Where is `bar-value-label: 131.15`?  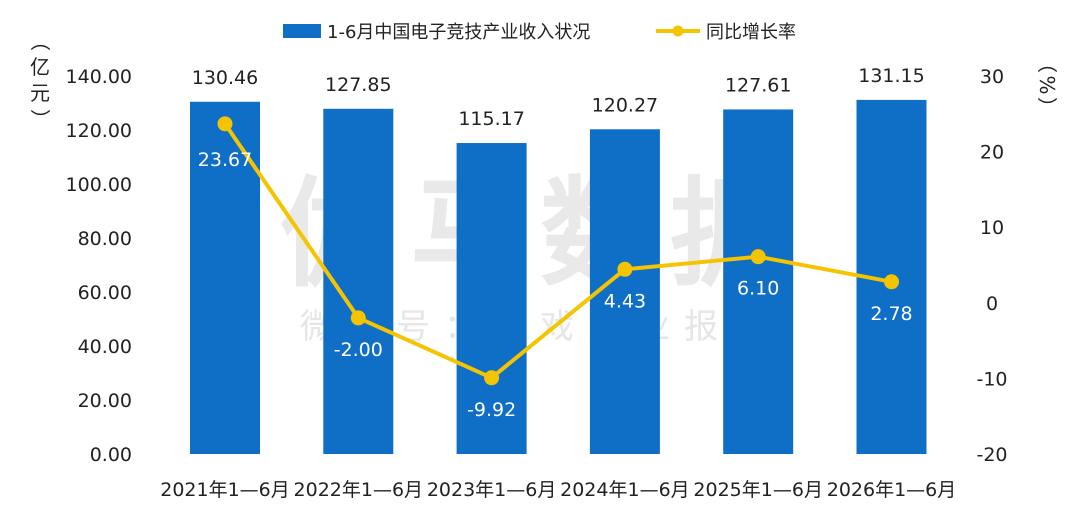 bar-value-label: 131.15 is located at coordinates (891, 76).